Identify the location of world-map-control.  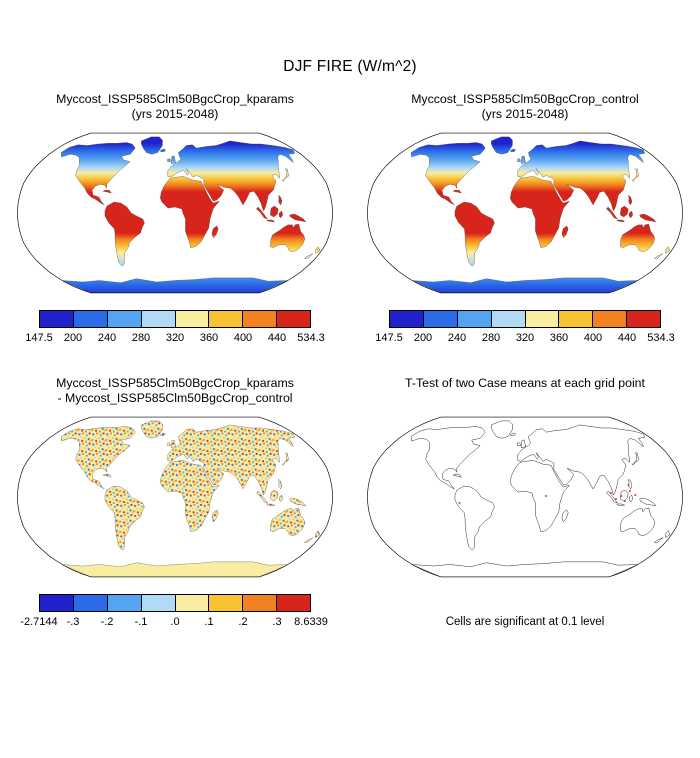
(525, 213).